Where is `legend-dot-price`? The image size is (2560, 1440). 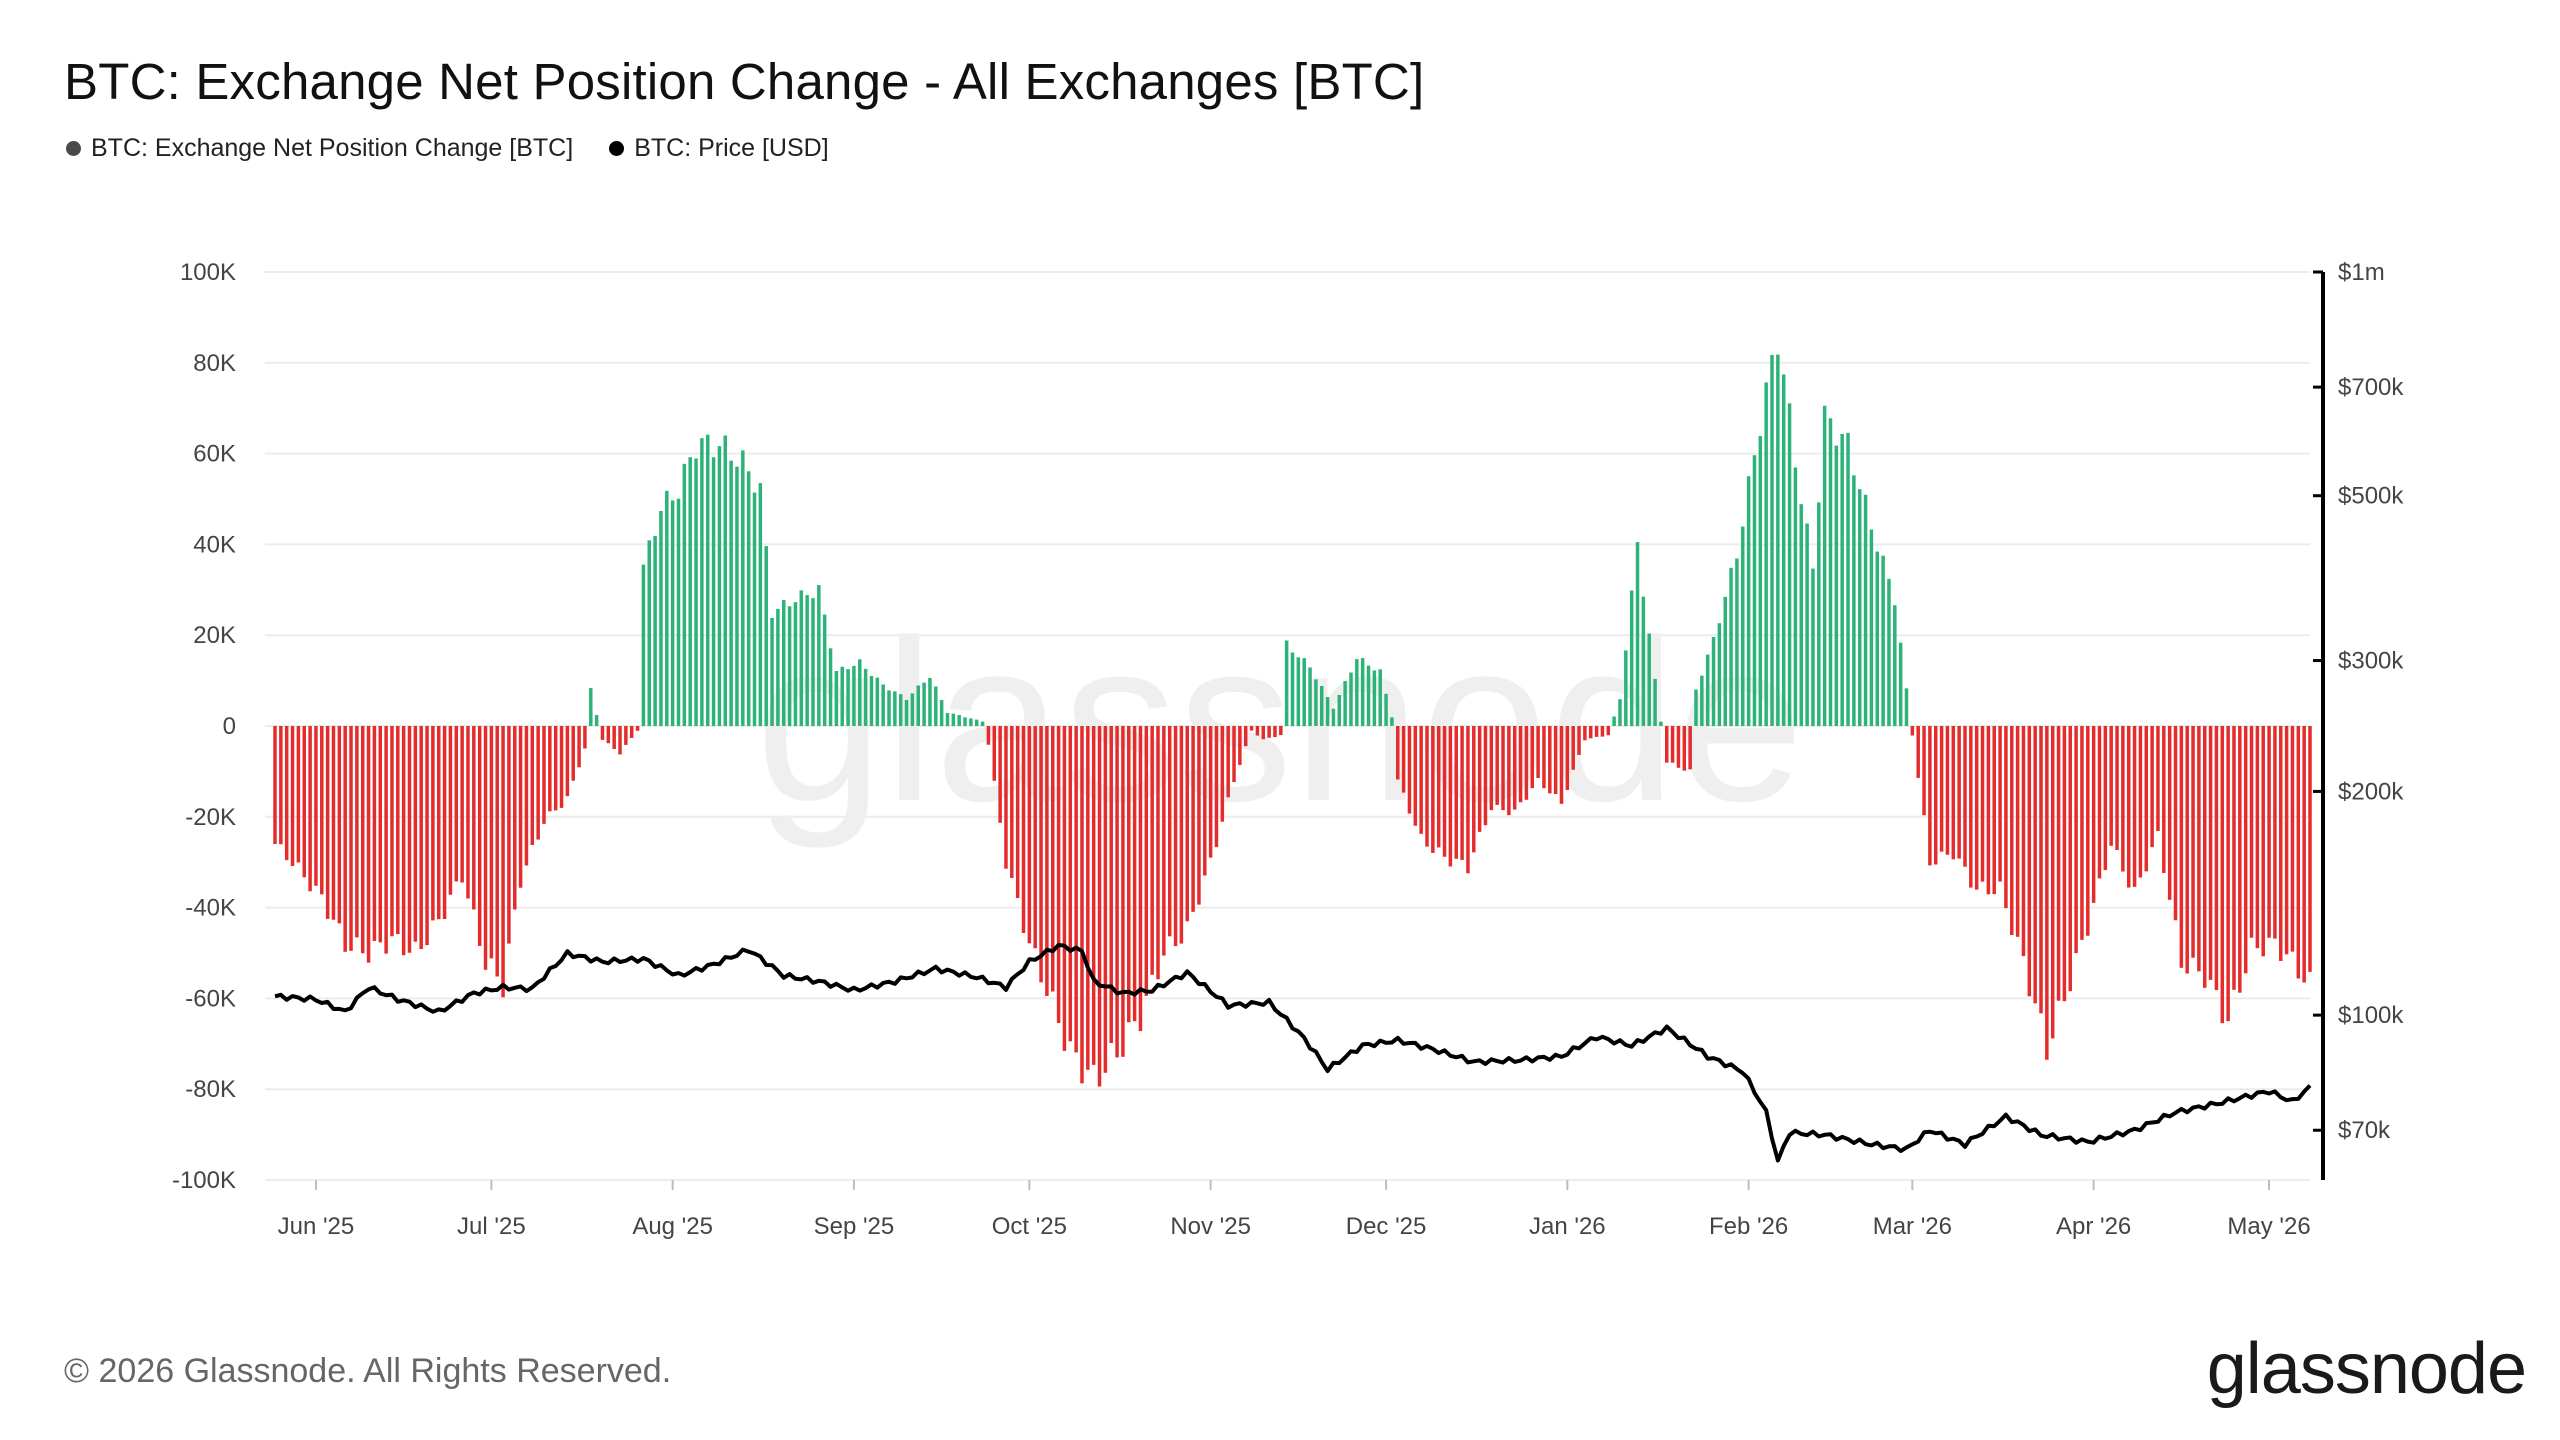
legend-dot-price is located at coordinates (617, 148).